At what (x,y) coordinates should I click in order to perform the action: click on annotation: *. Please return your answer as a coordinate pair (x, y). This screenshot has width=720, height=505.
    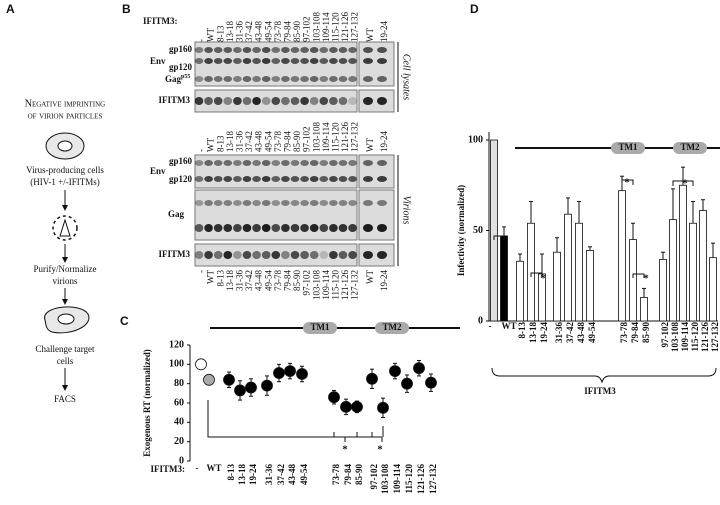
    Looking at the image, I should click on (646, 279).